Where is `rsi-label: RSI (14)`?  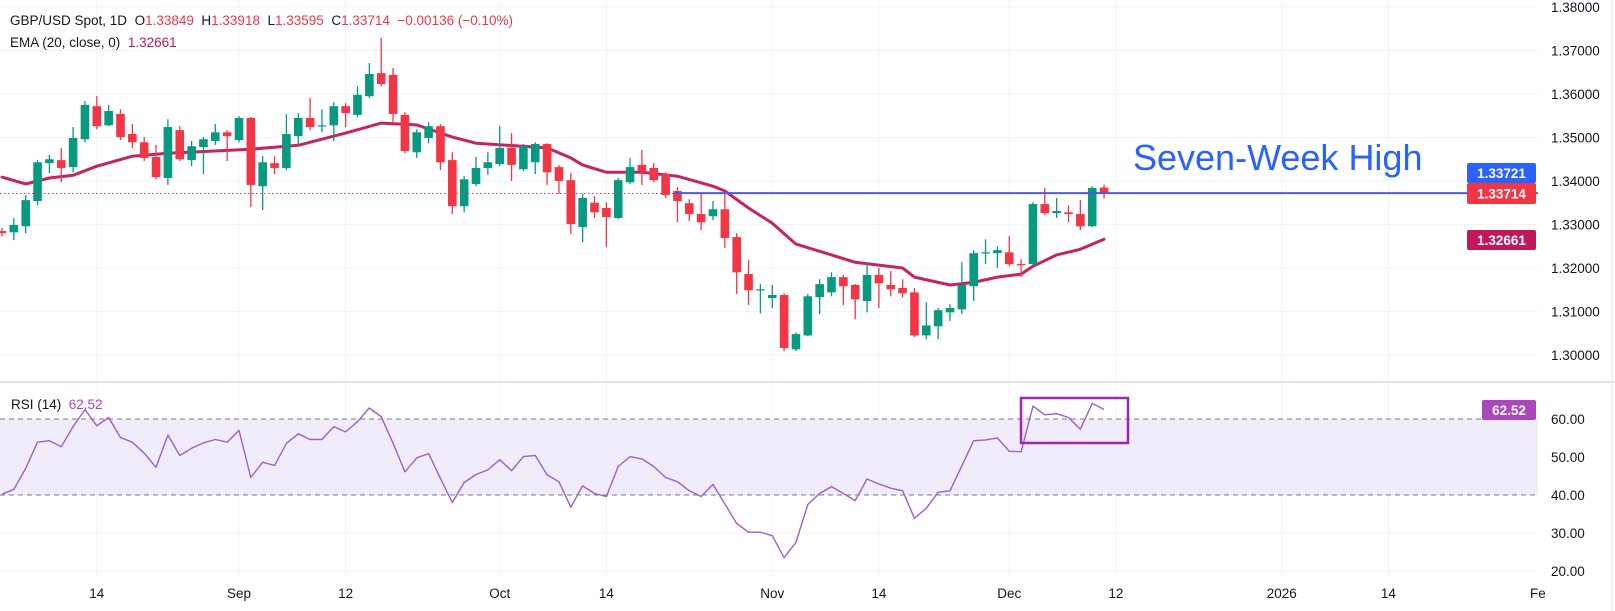
rsi-label: RSI (14) is located at coordinates (36, 404).